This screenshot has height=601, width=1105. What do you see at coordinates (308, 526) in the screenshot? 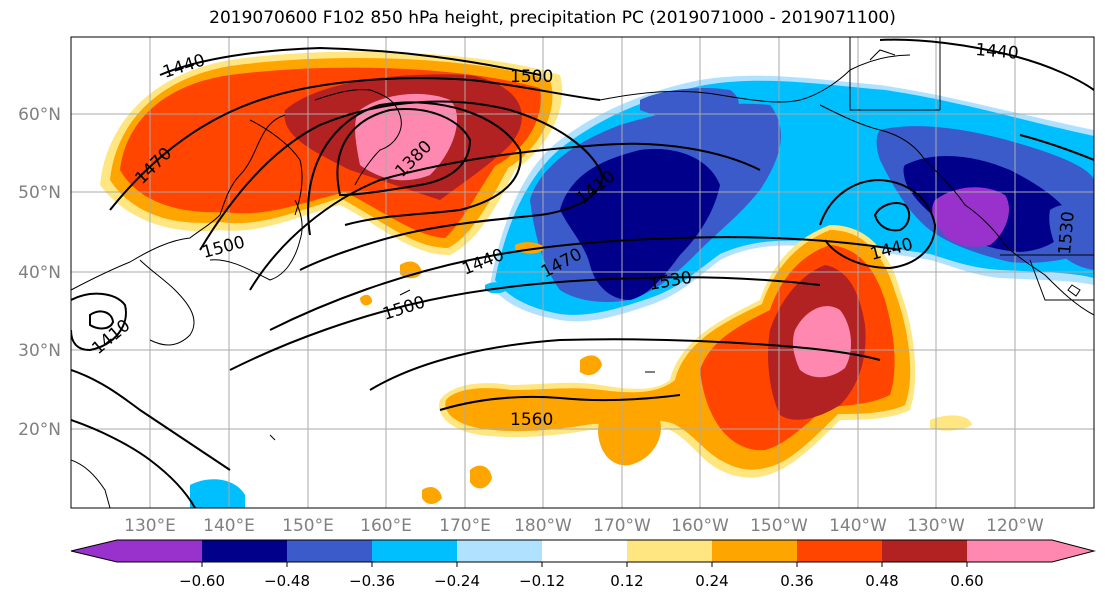
I see `lon-label: 150°E` at bounding box center [308, 526].